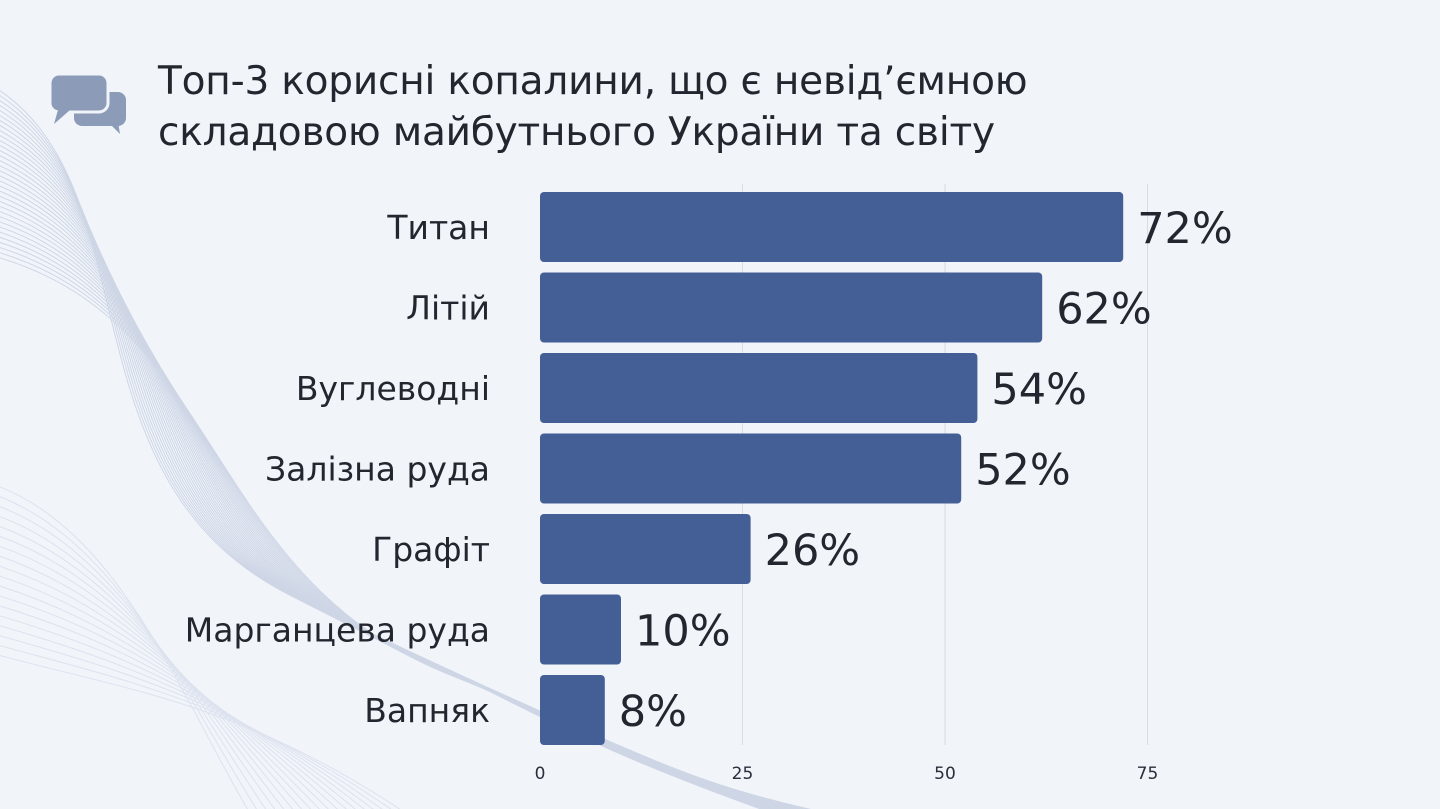  I want to click on data-label: 52%, so click(1023, 471).